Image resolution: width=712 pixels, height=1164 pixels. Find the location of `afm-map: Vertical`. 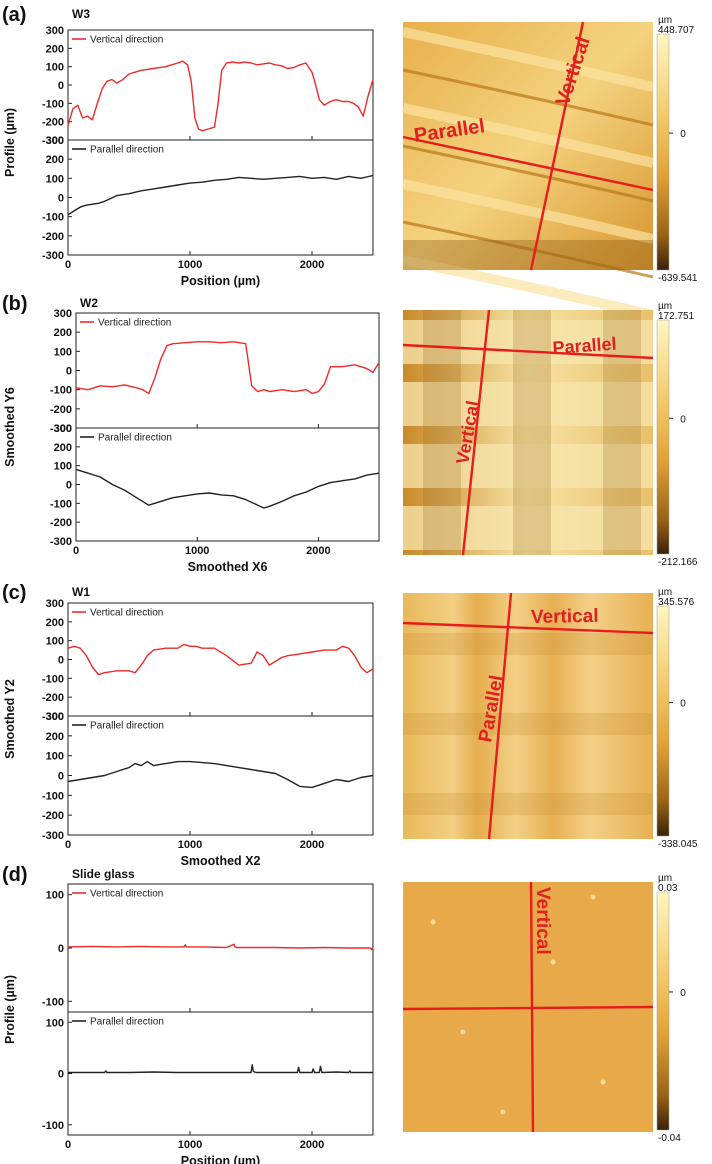

afm-map: Vertical is located at coordinates (528, 1007).